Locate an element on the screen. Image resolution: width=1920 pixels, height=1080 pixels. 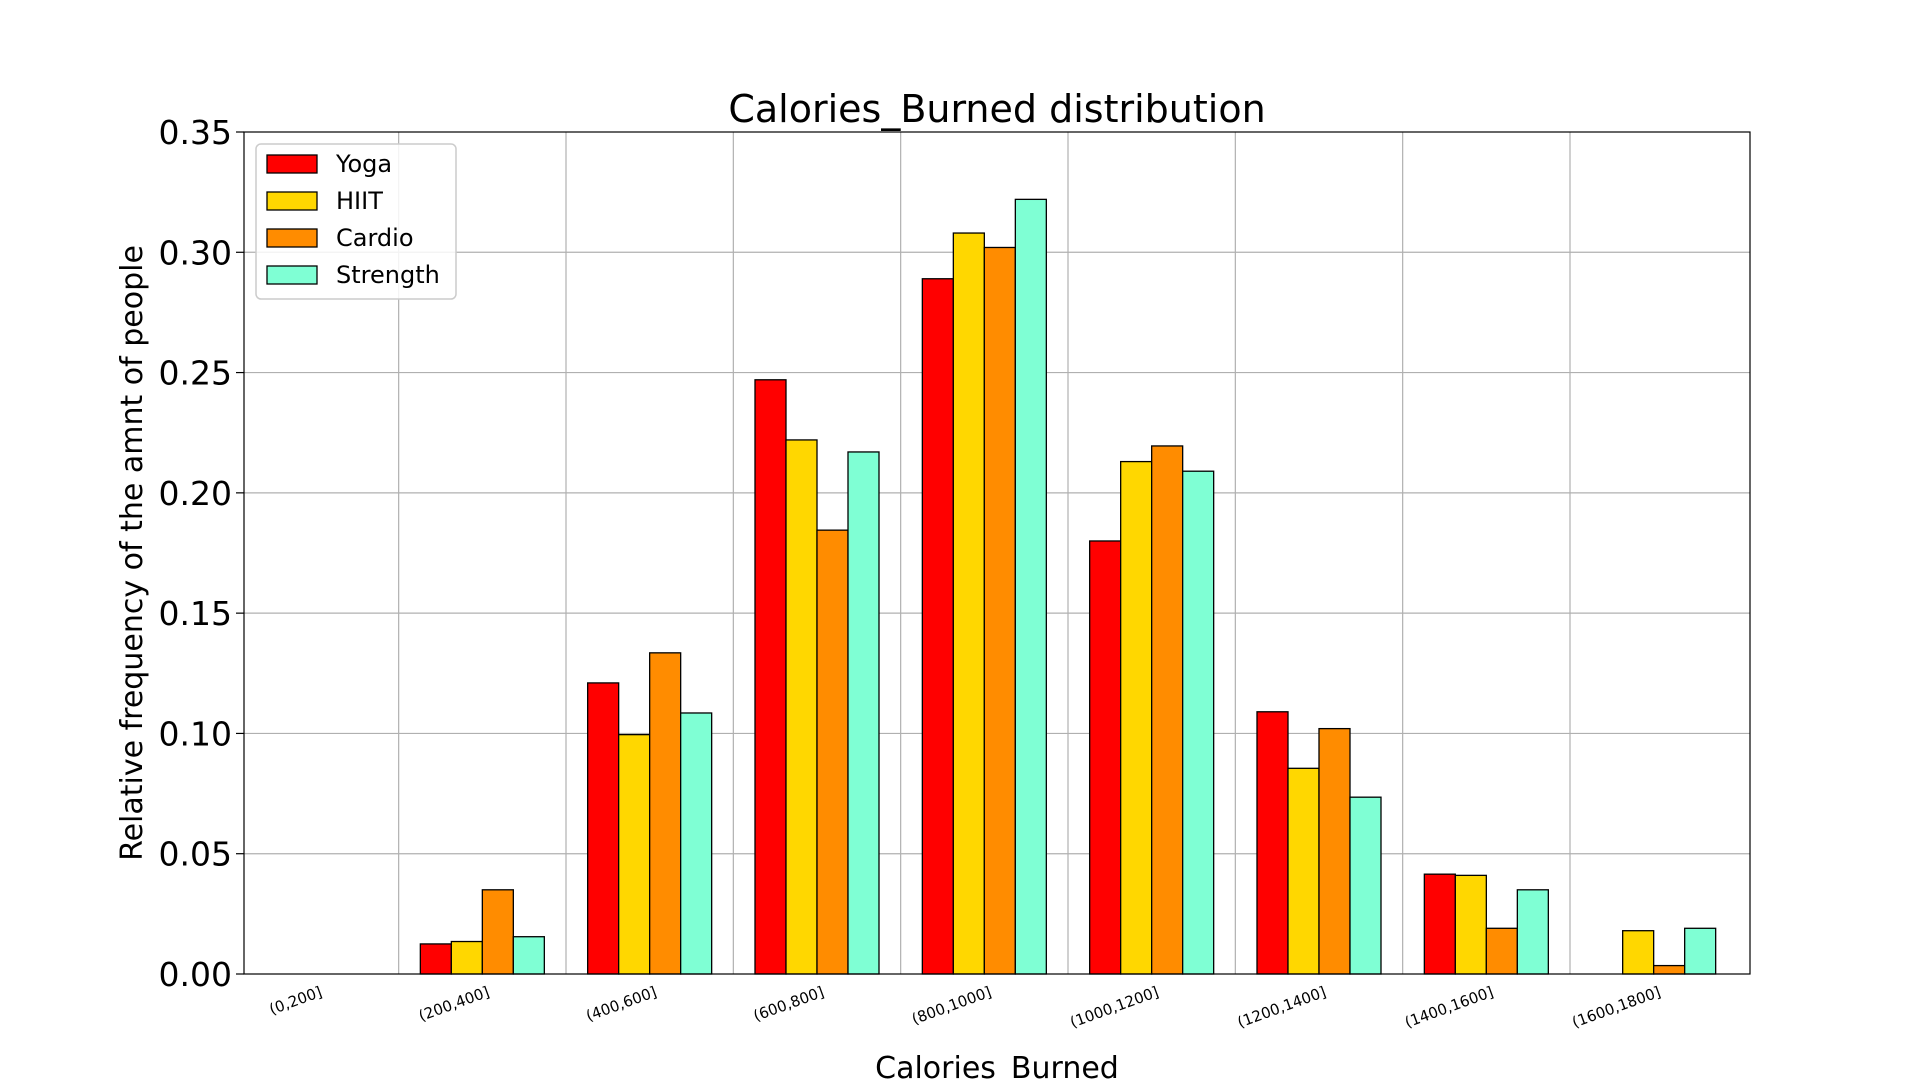
y-tick-label: 0.05 is located at coordinates (195, 854).